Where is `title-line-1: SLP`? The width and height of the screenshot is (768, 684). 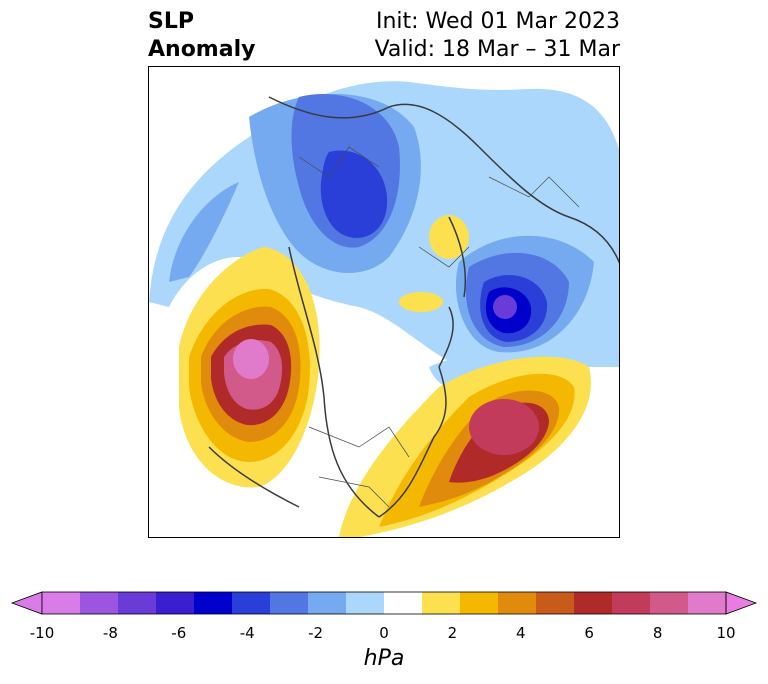 title-line-1: SLP is located at coordinates (171, 21).